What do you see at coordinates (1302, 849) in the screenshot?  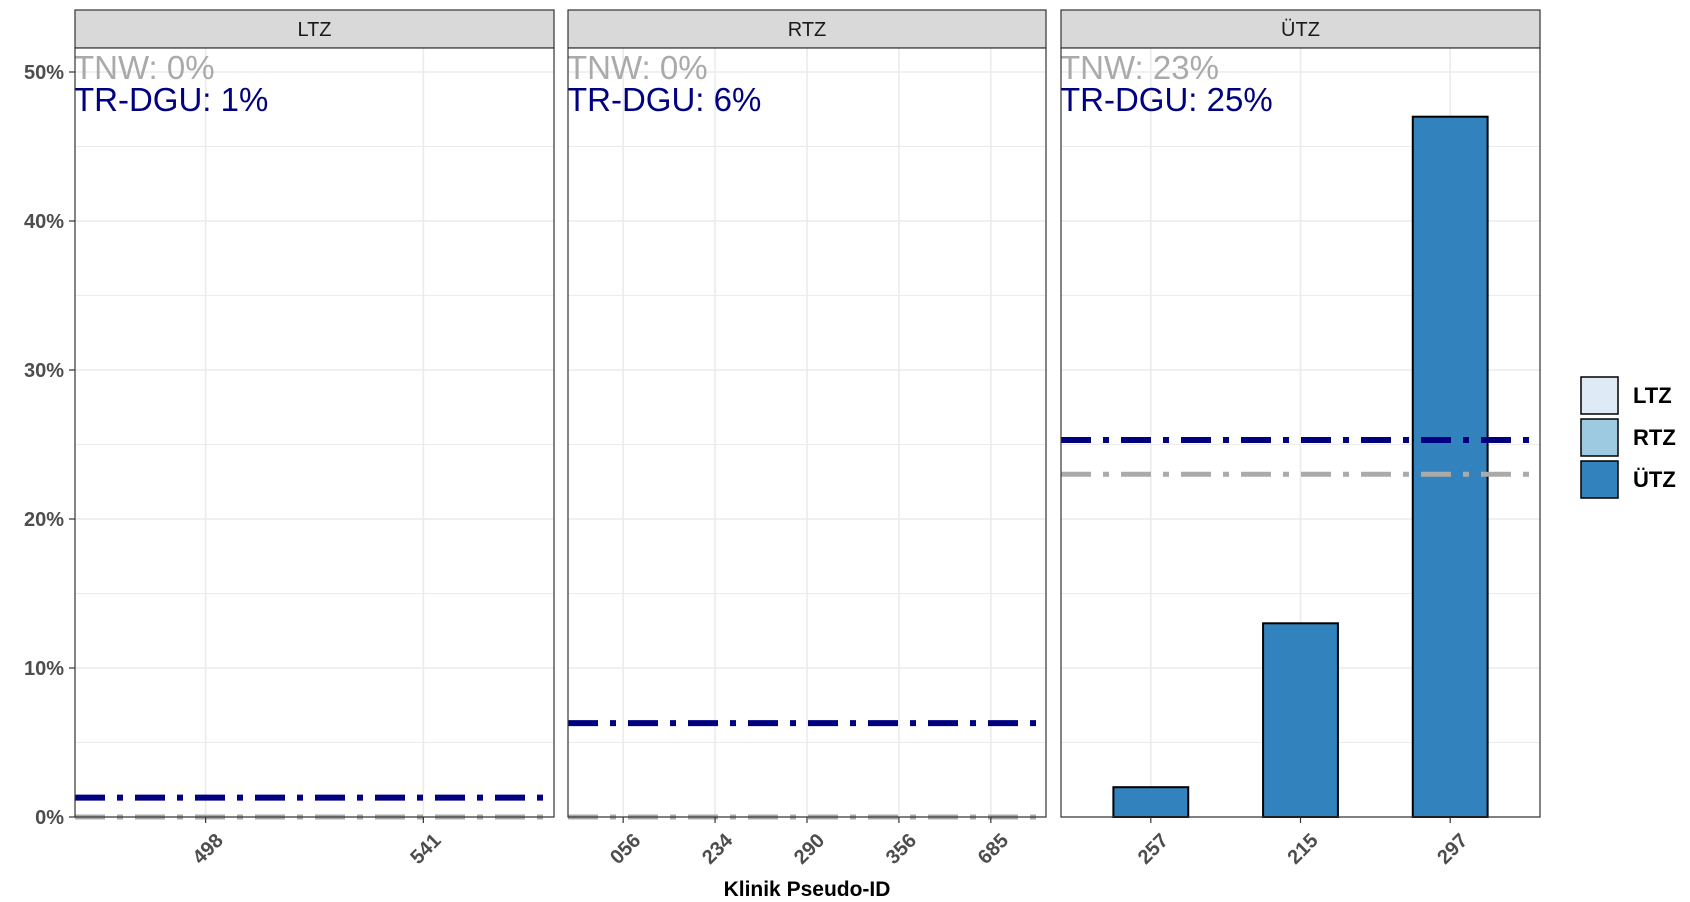 I see `x-axis-tick-label: 215` at bounding box center [1302, 849].